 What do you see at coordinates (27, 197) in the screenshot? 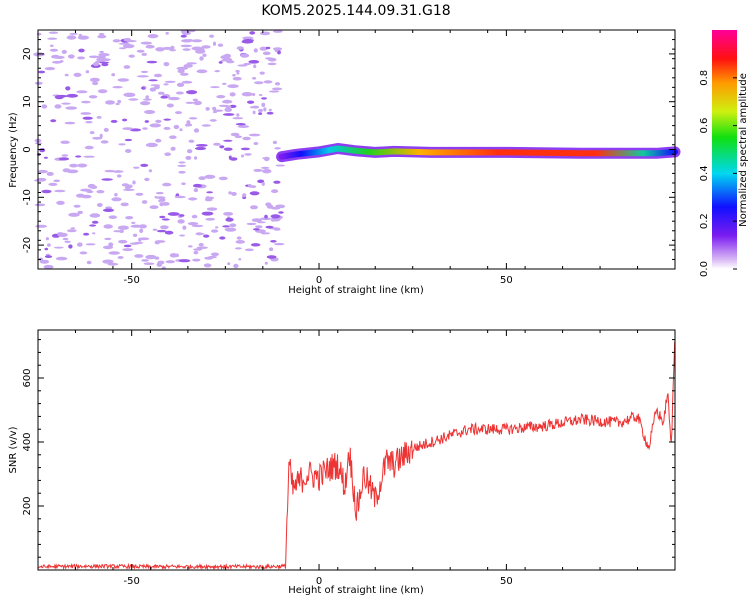
I see `y-tick-label: -10` at bounding box center [27, 197].